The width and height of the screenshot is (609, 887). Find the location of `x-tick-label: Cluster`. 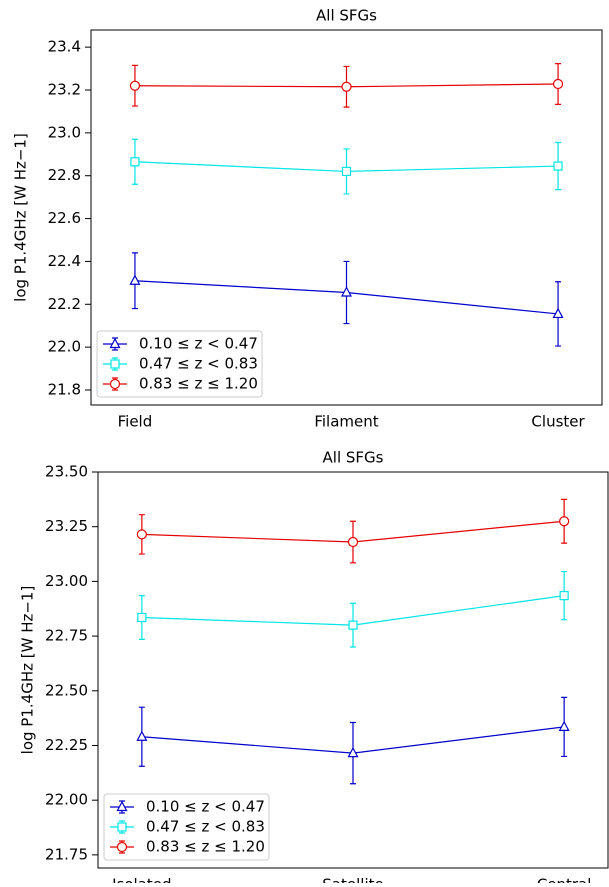

x-tick-label: Cluster is located at coordinates (558, 422).